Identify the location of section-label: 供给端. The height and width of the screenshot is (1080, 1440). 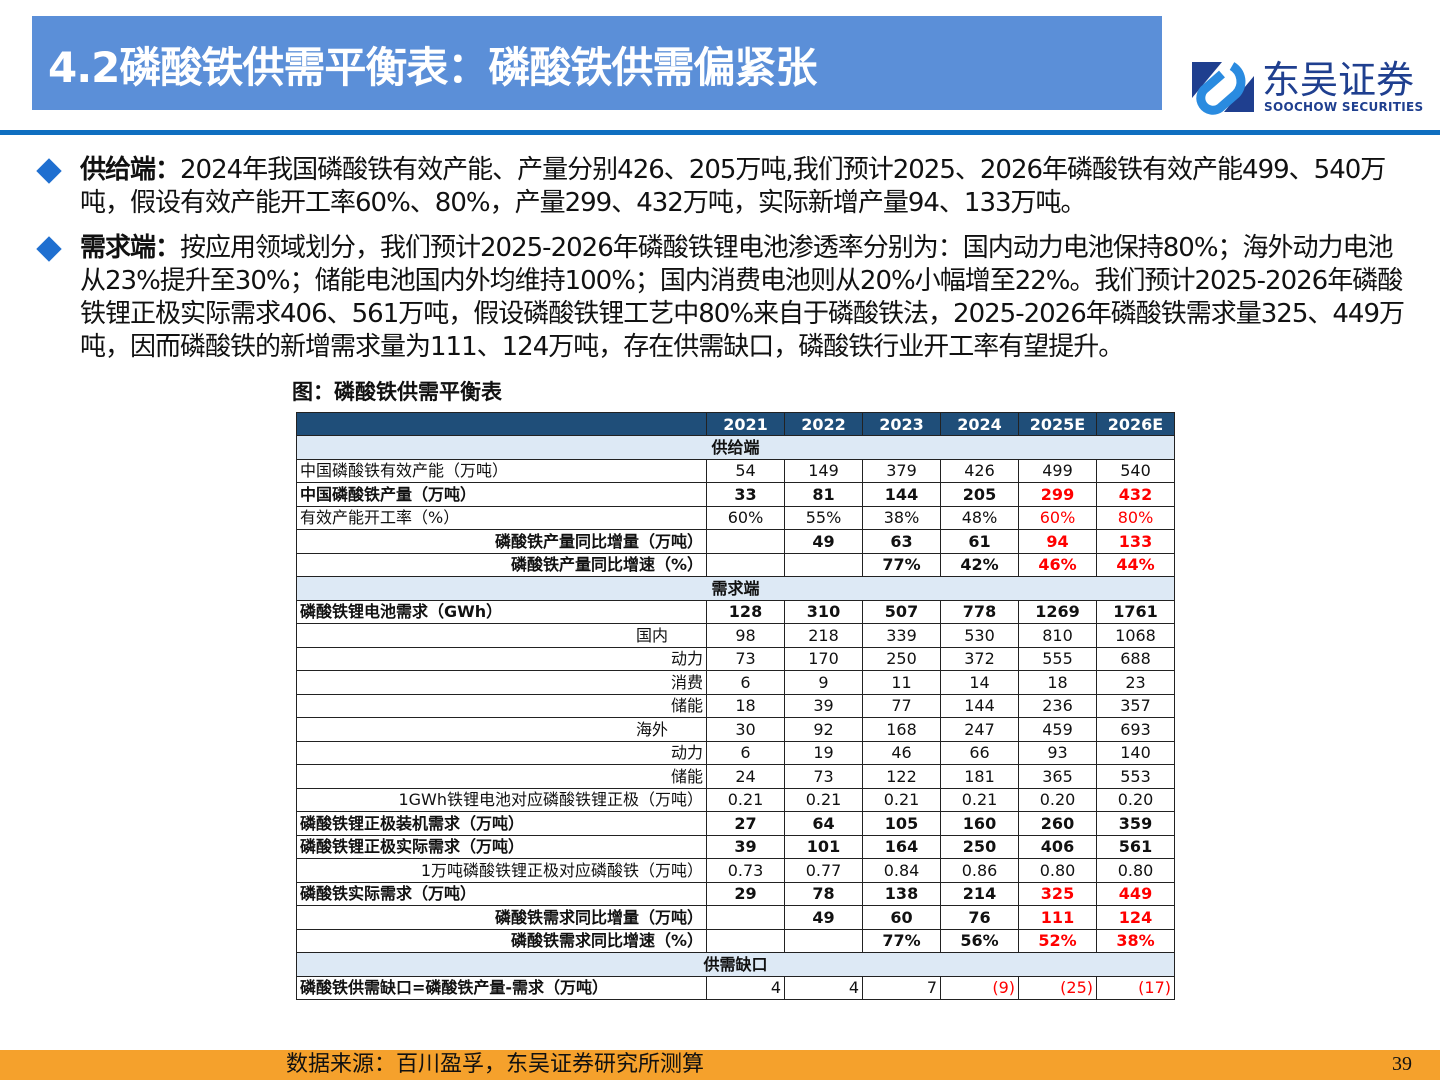
(735, 447).